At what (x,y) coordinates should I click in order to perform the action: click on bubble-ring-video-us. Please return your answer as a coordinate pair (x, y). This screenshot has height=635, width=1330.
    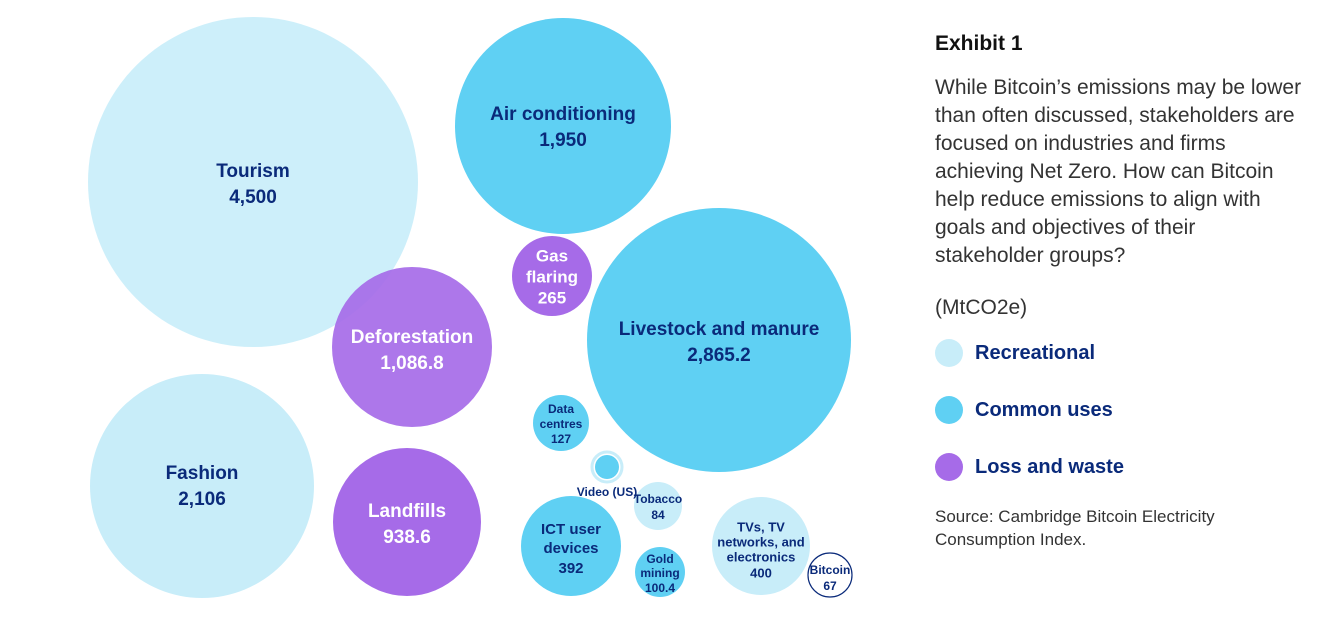
    Looking at the image, I should click on (607, 467).